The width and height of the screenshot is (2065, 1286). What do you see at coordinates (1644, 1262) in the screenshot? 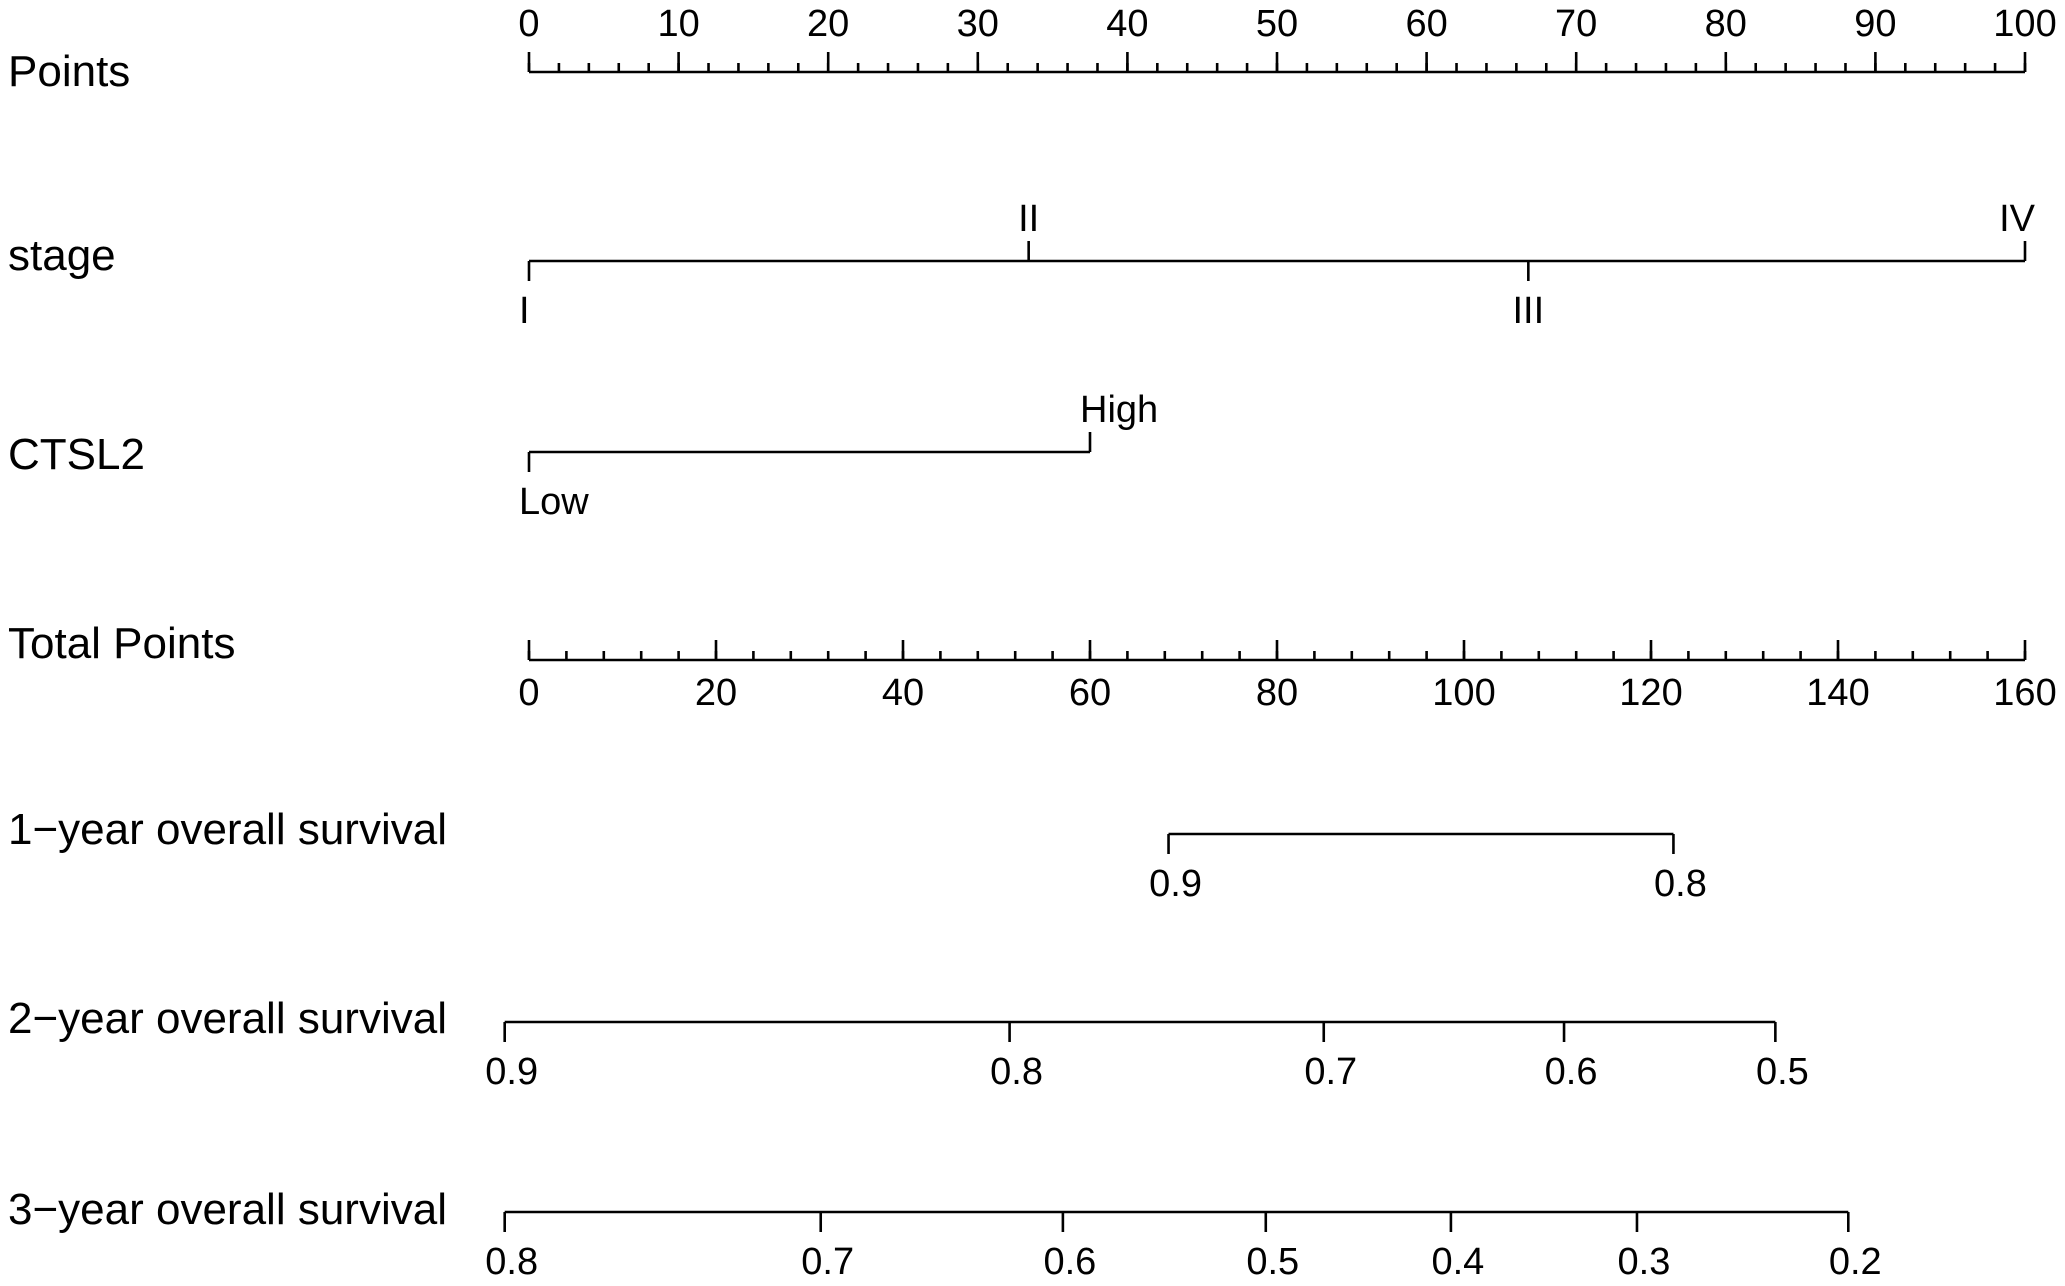
I see `3-year-overall-survival-tick-label: 0.3` at bounding box center [1644, 1262].